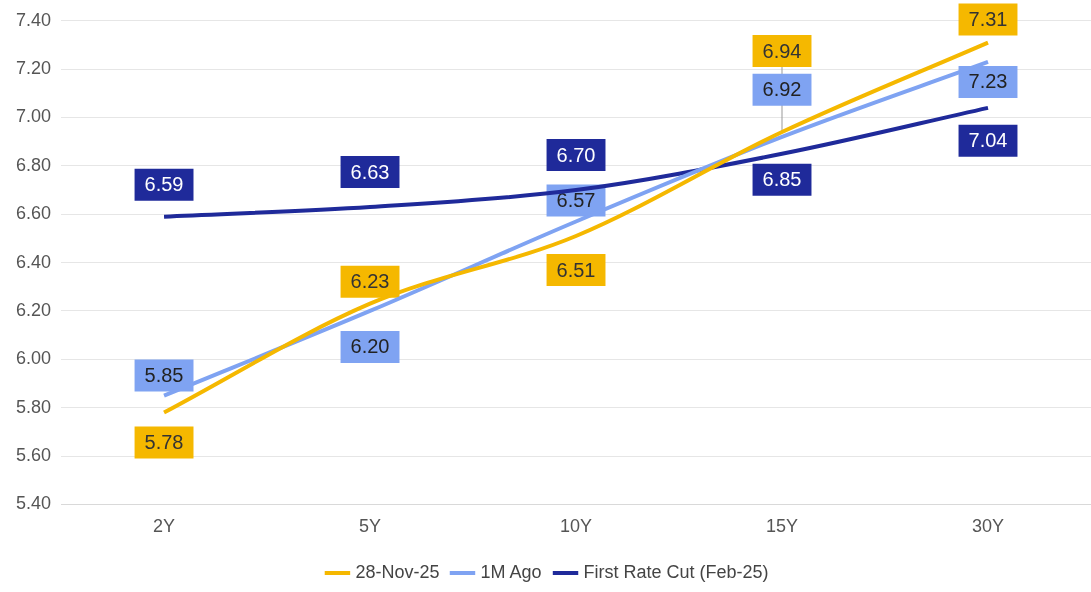 The width and height of the screenshot is (1091, 592). What do you see at coordinates (988, 526) in the screenshot?
I see `x-tick-label: 30Y` at bounding box center [988, 526].